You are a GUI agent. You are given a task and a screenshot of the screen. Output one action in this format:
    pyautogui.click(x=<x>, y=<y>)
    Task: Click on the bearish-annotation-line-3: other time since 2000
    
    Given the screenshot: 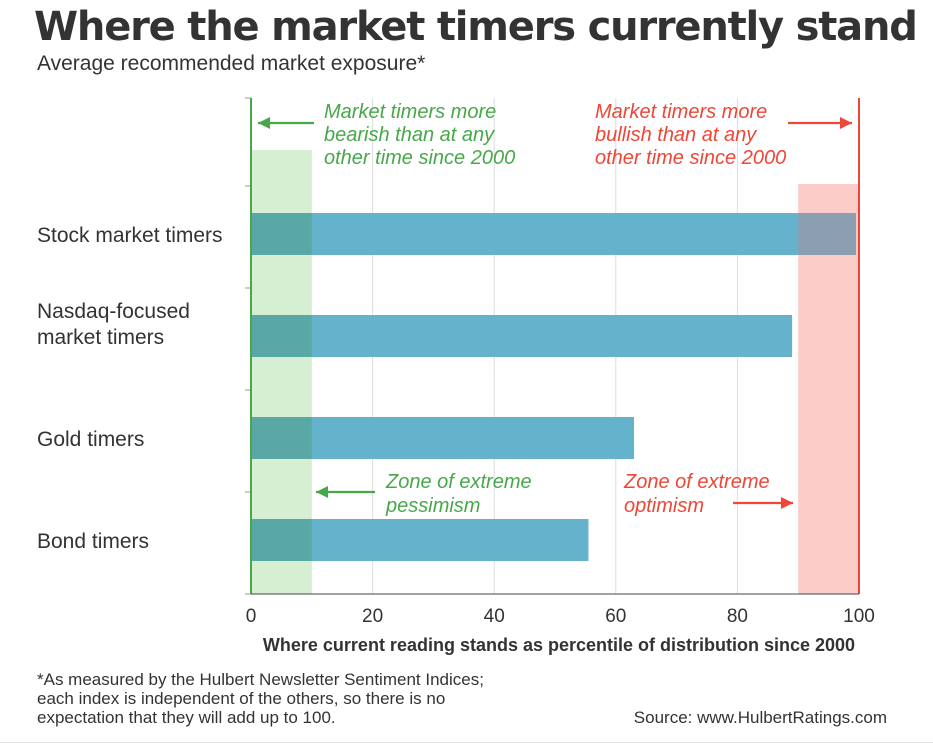 What is the action you would take?
    pyautogui.click(x=419, y=158)
    